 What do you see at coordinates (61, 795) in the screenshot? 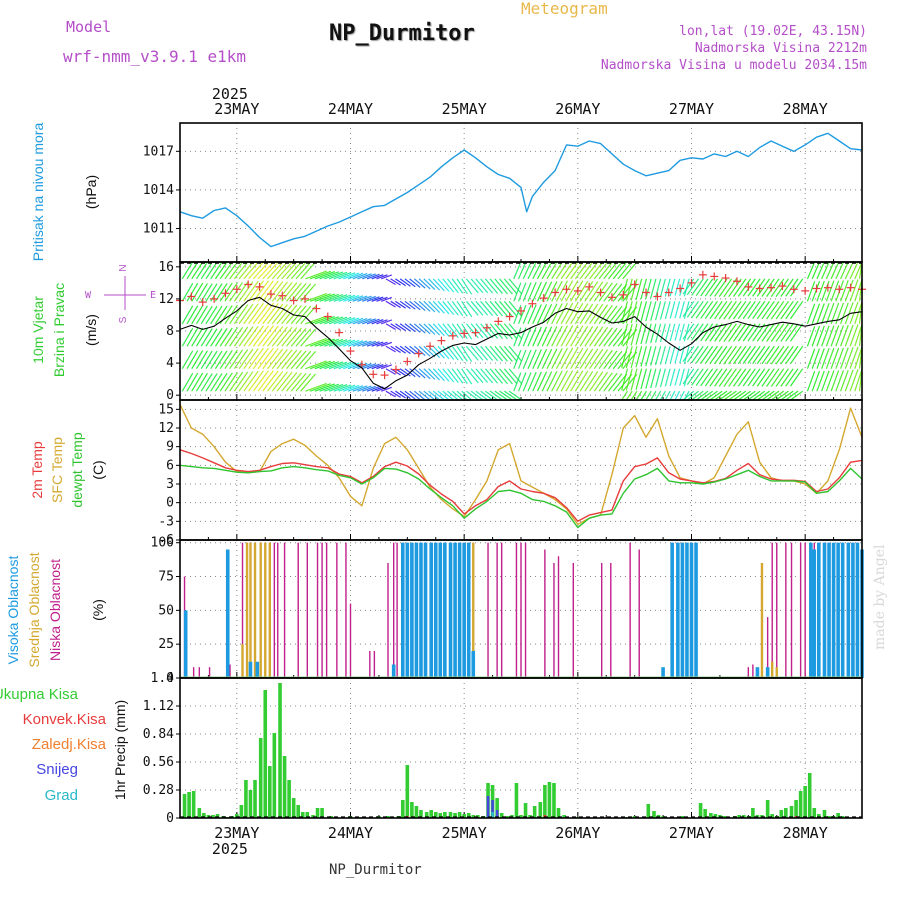
I see `legend-hail: Grad` at bounding box center [61, 795].